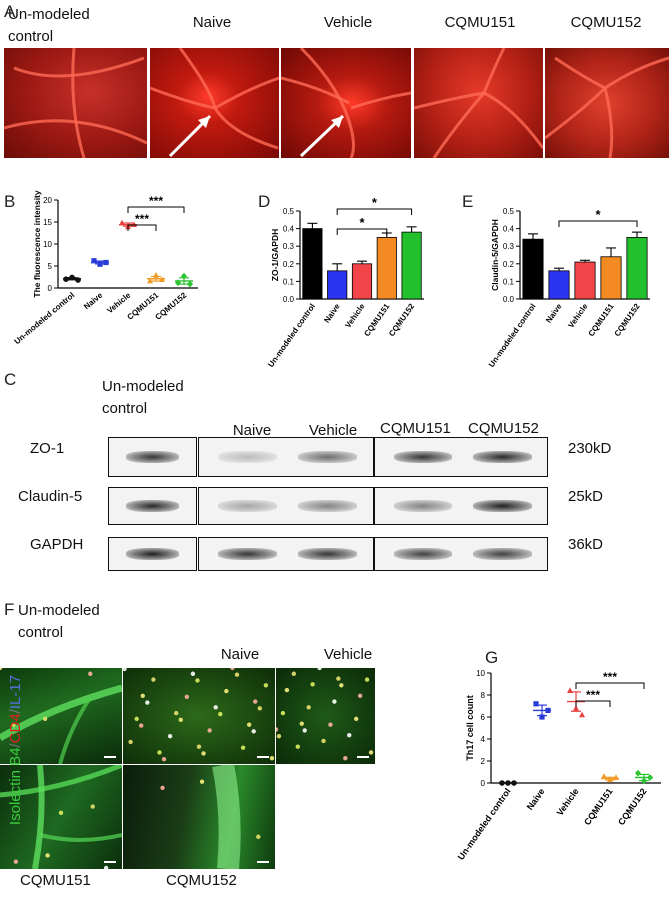  I want to click on fluor-bottom-title-1: CQMU152, so click(201, 880).